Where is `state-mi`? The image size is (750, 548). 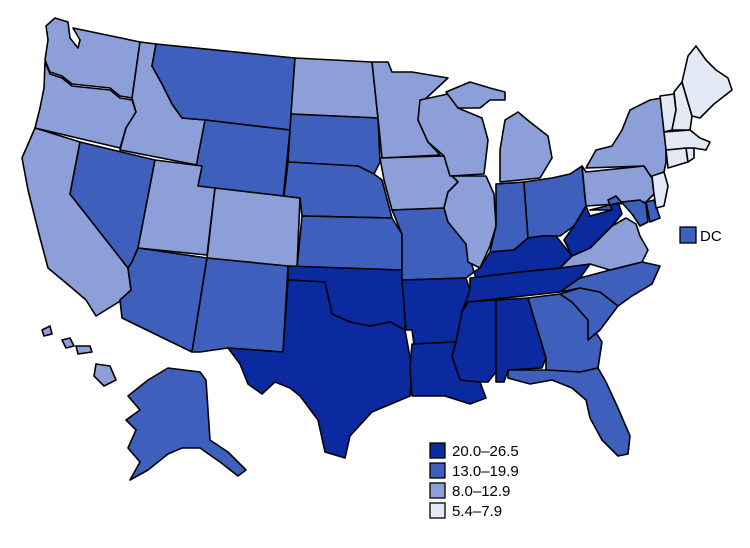
state-mi is located at coordinates (499, 132).